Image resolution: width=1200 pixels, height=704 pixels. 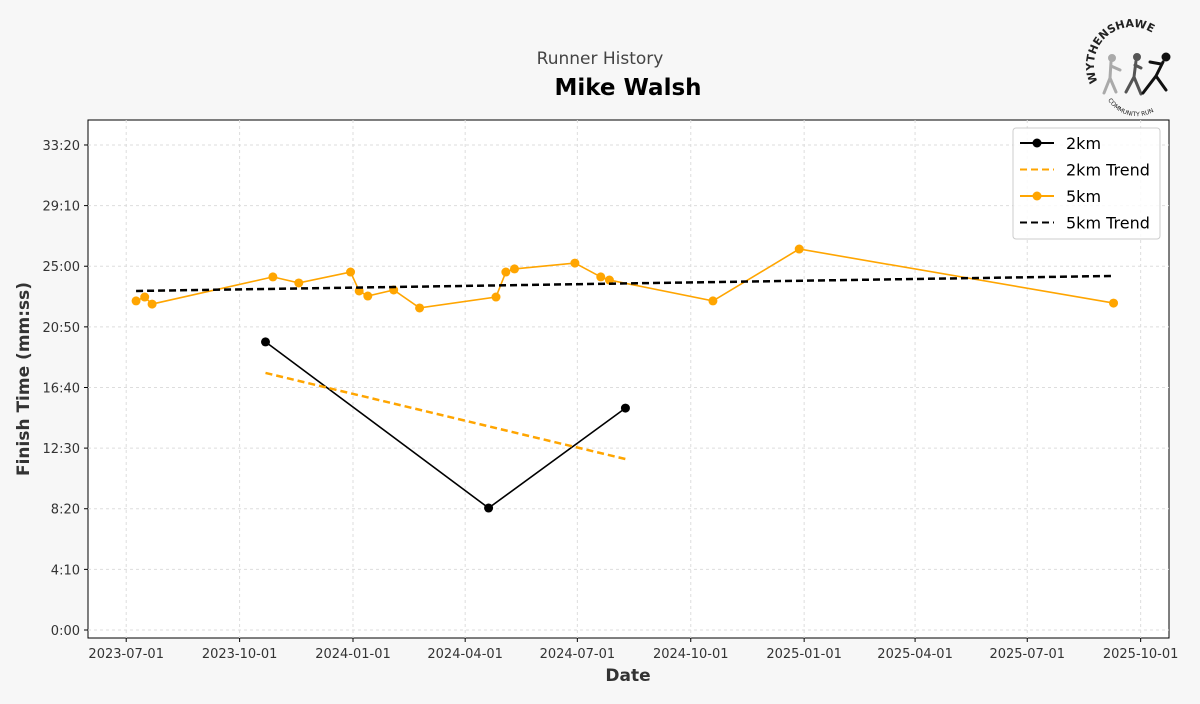 I want to click on y-tick-label: 33:20, so click(x=61, y=146).